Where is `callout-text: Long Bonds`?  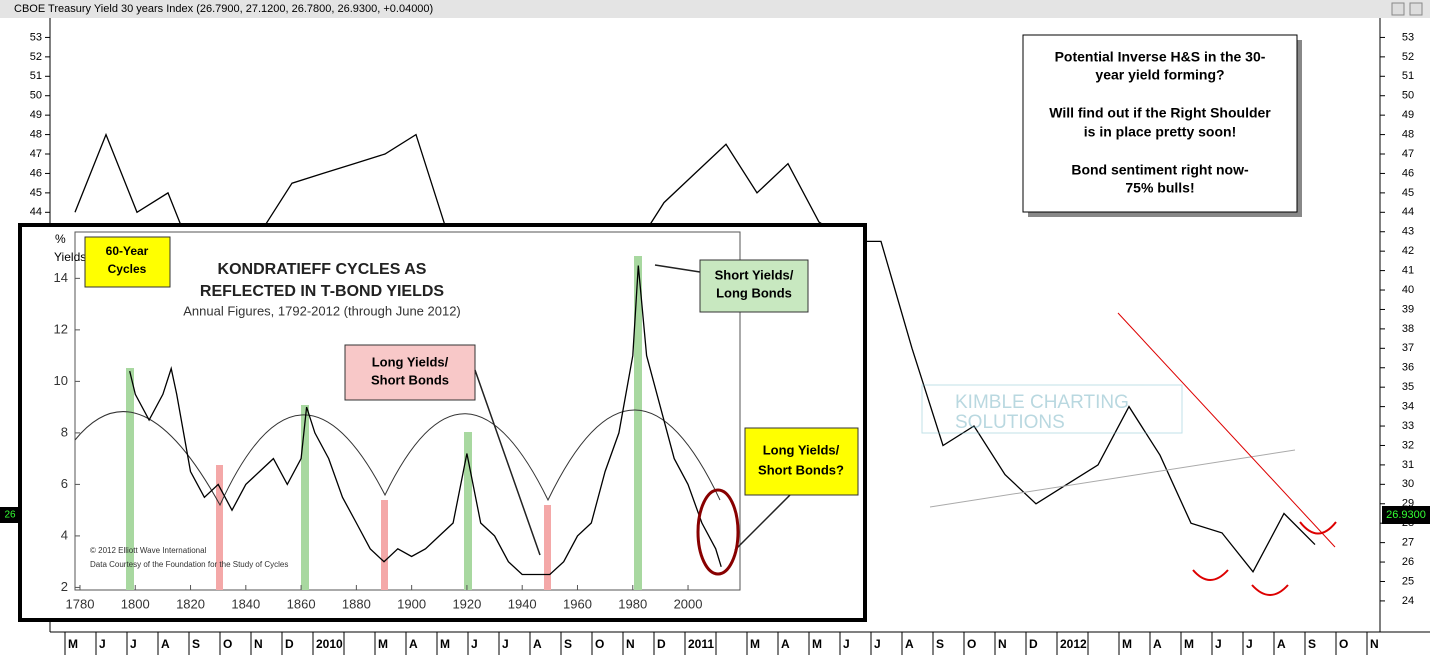
callout-text: Long Bonds is located at coordinates (754, 292).